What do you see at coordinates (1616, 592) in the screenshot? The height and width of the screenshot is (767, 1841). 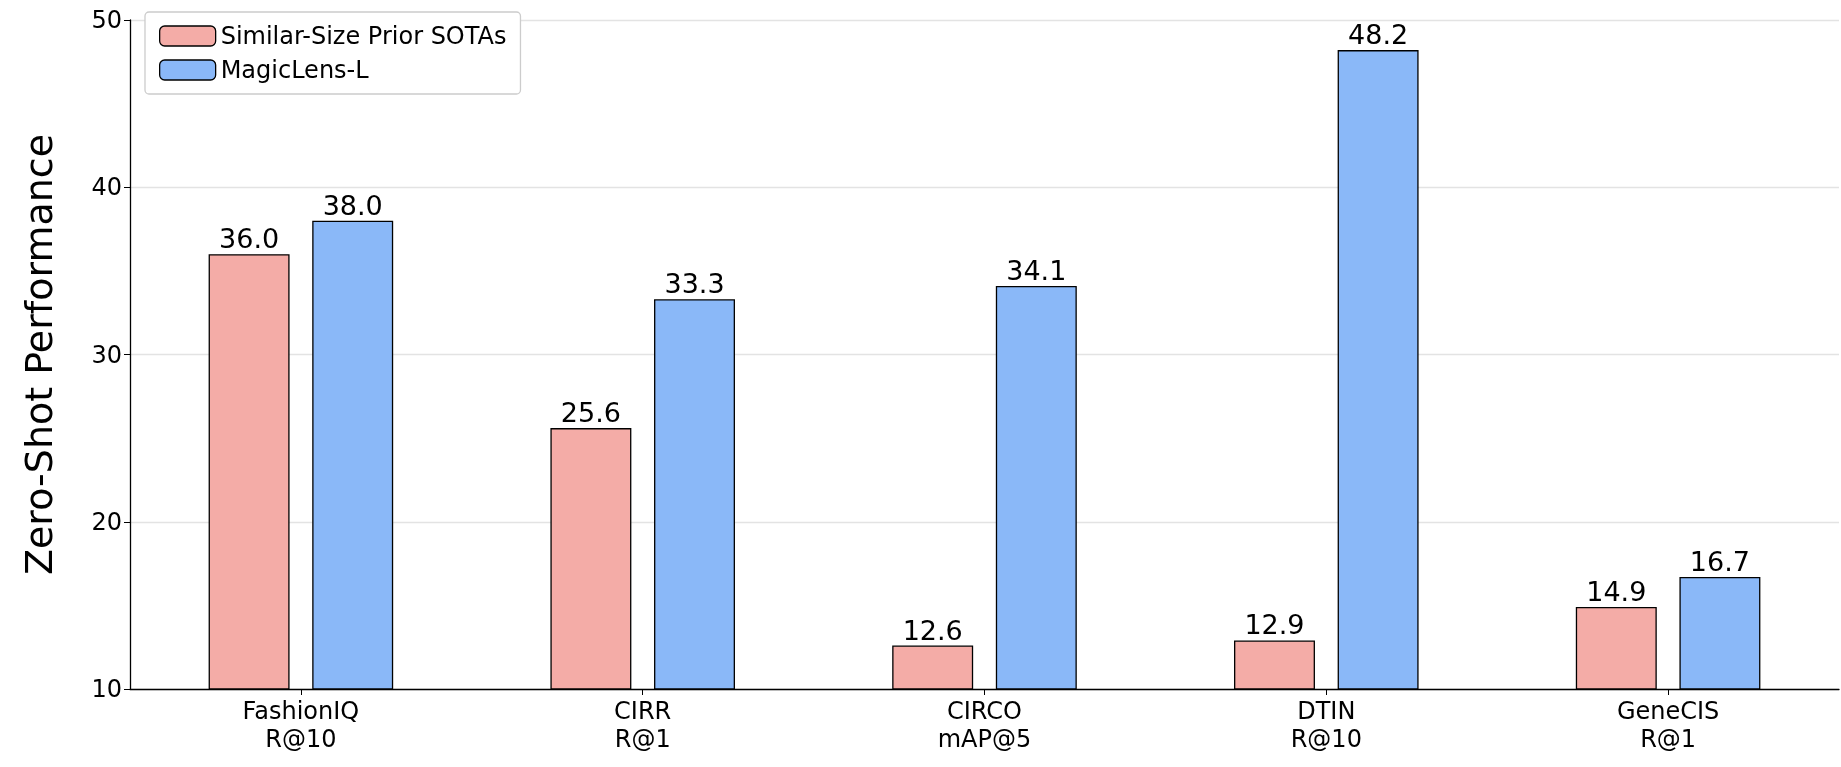 I see `data-label: 14.9` at bounding box center [1616, 592].